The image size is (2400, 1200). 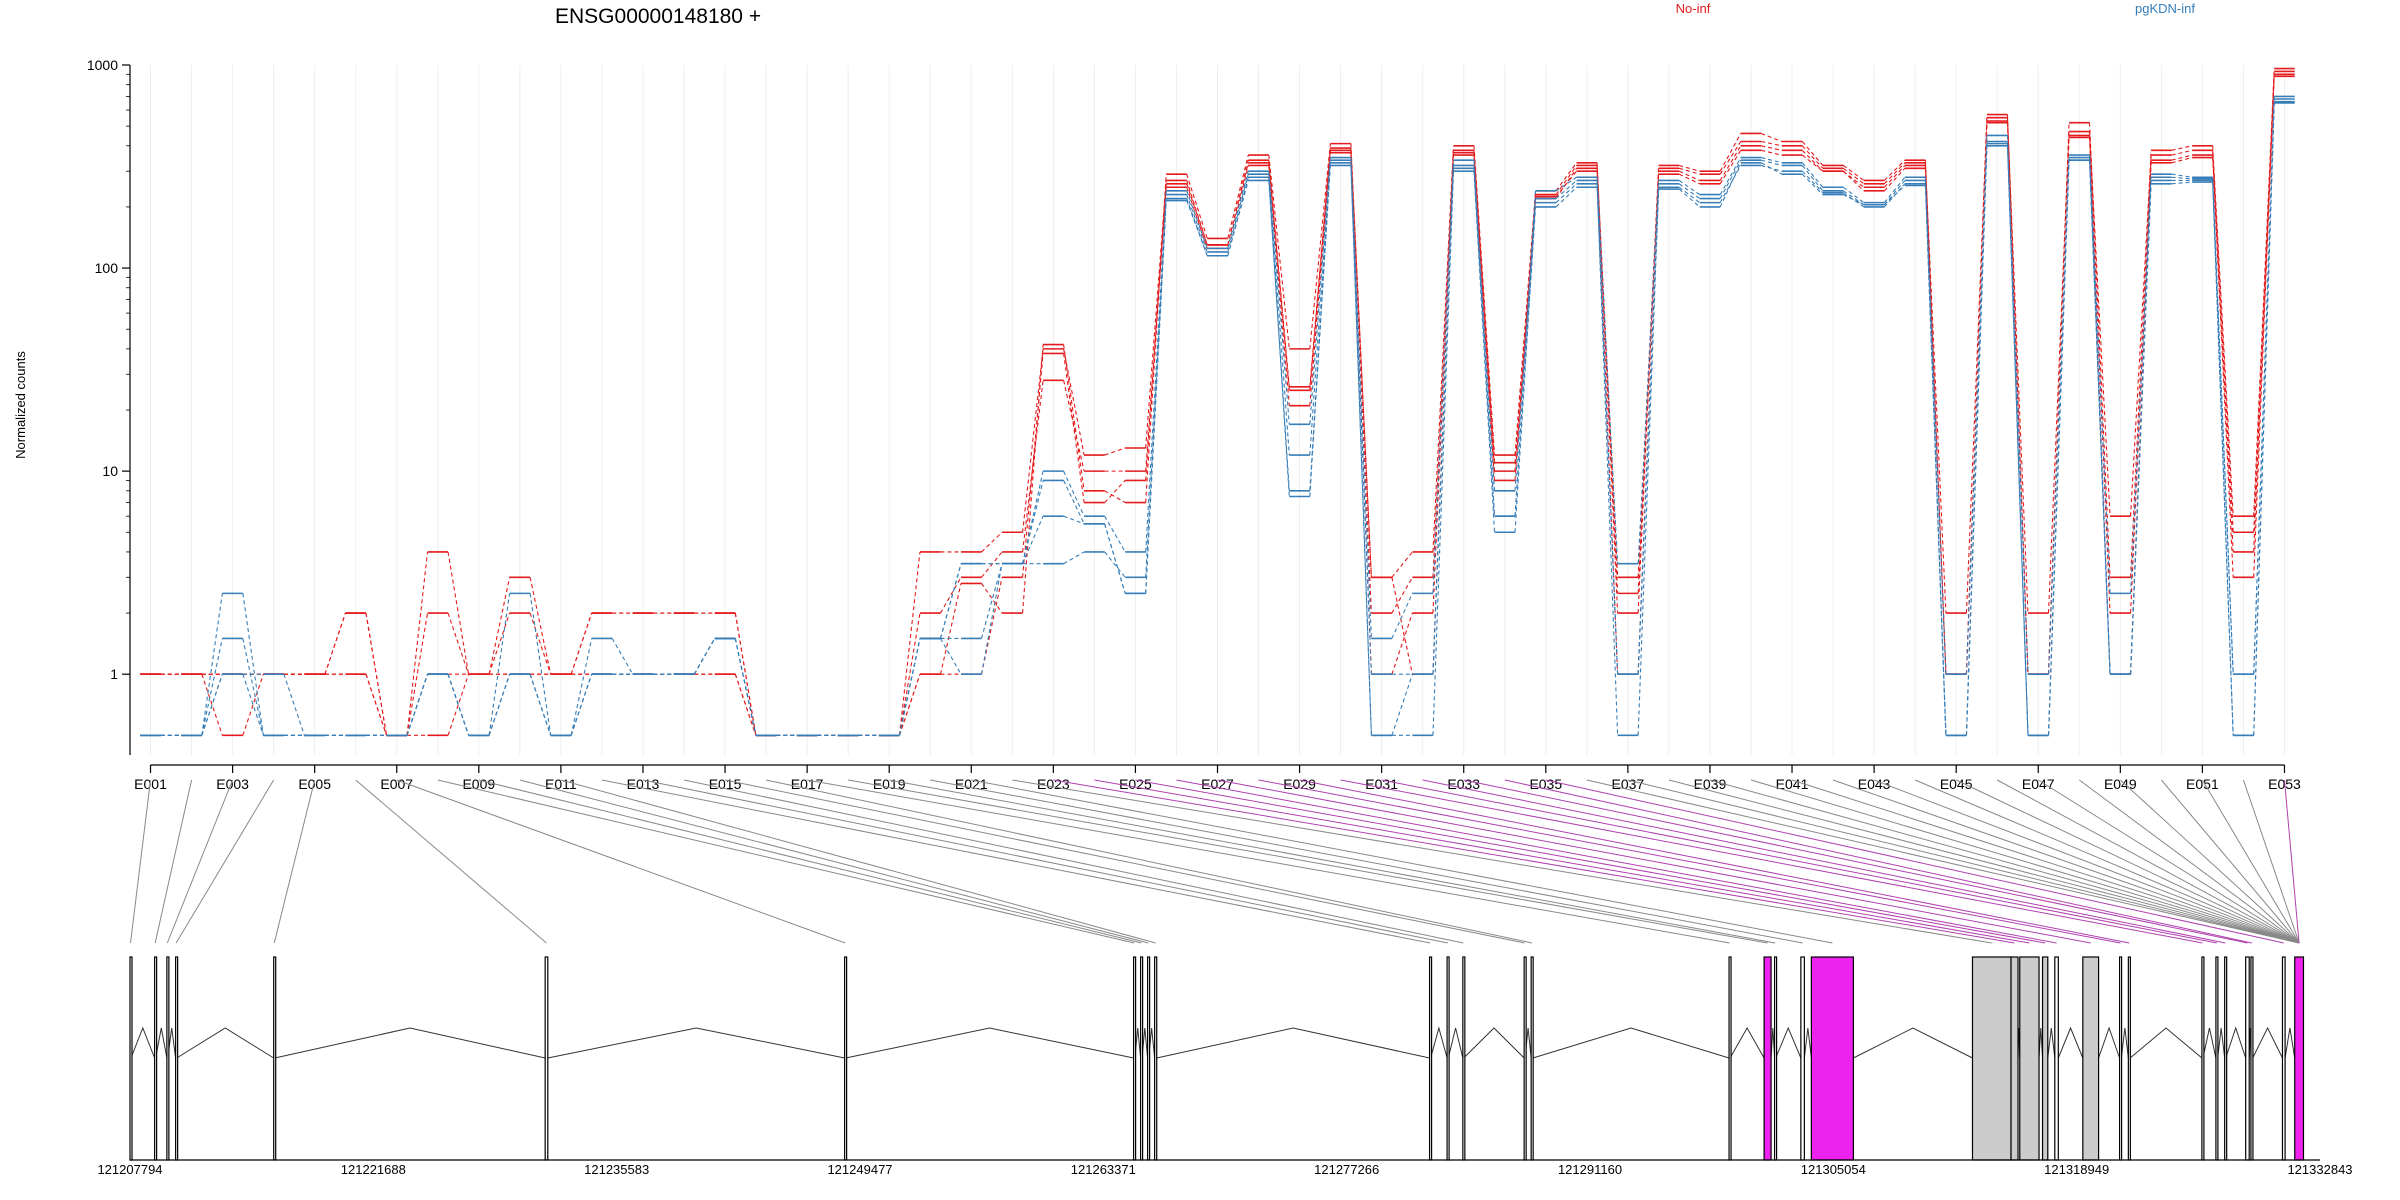 What do you see at coordinates (561, 784) in the screenshot?
I see `x-tick-label: E011` at bounding box center [561, 784].